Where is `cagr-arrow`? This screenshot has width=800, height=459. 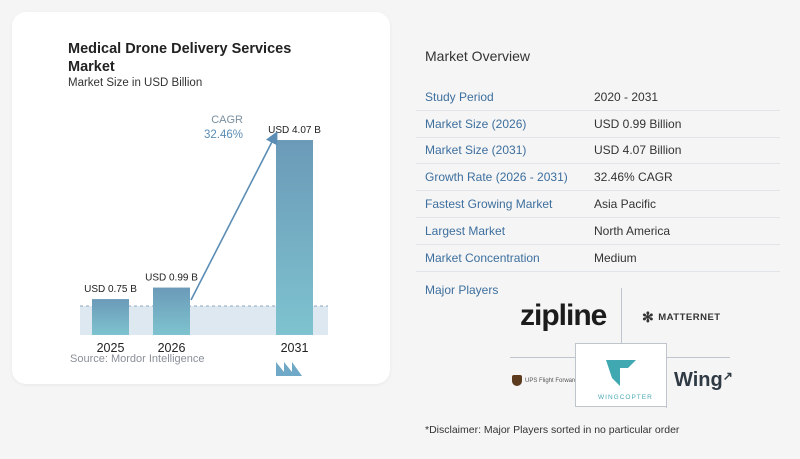 cagr-arrow is located at coordinates (234, 216).